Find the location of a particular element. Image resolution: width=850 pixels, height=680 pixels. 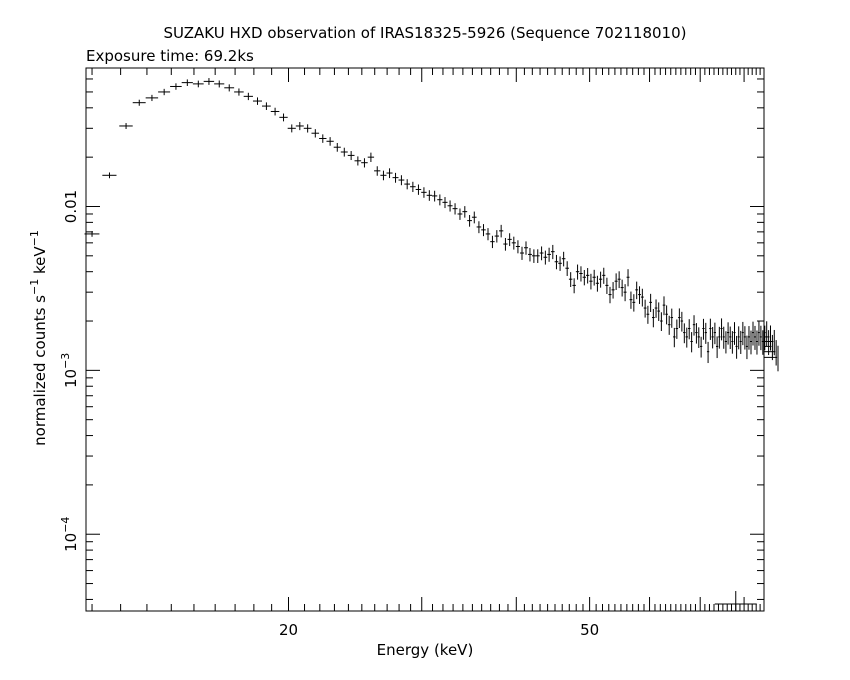

y-tick-label: 0.01 is located at coordinates (71, 206).